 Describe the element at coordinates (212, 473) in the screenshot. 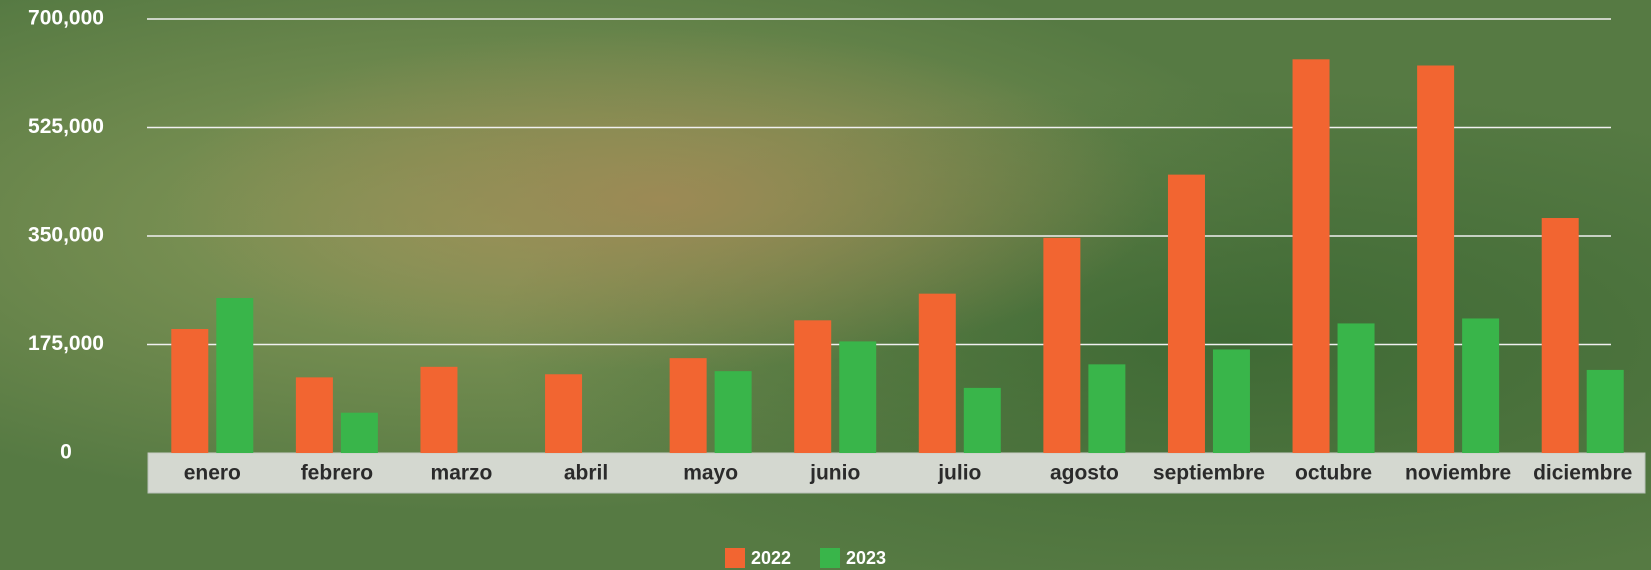

I see `x-tick-label: enero` at that location.